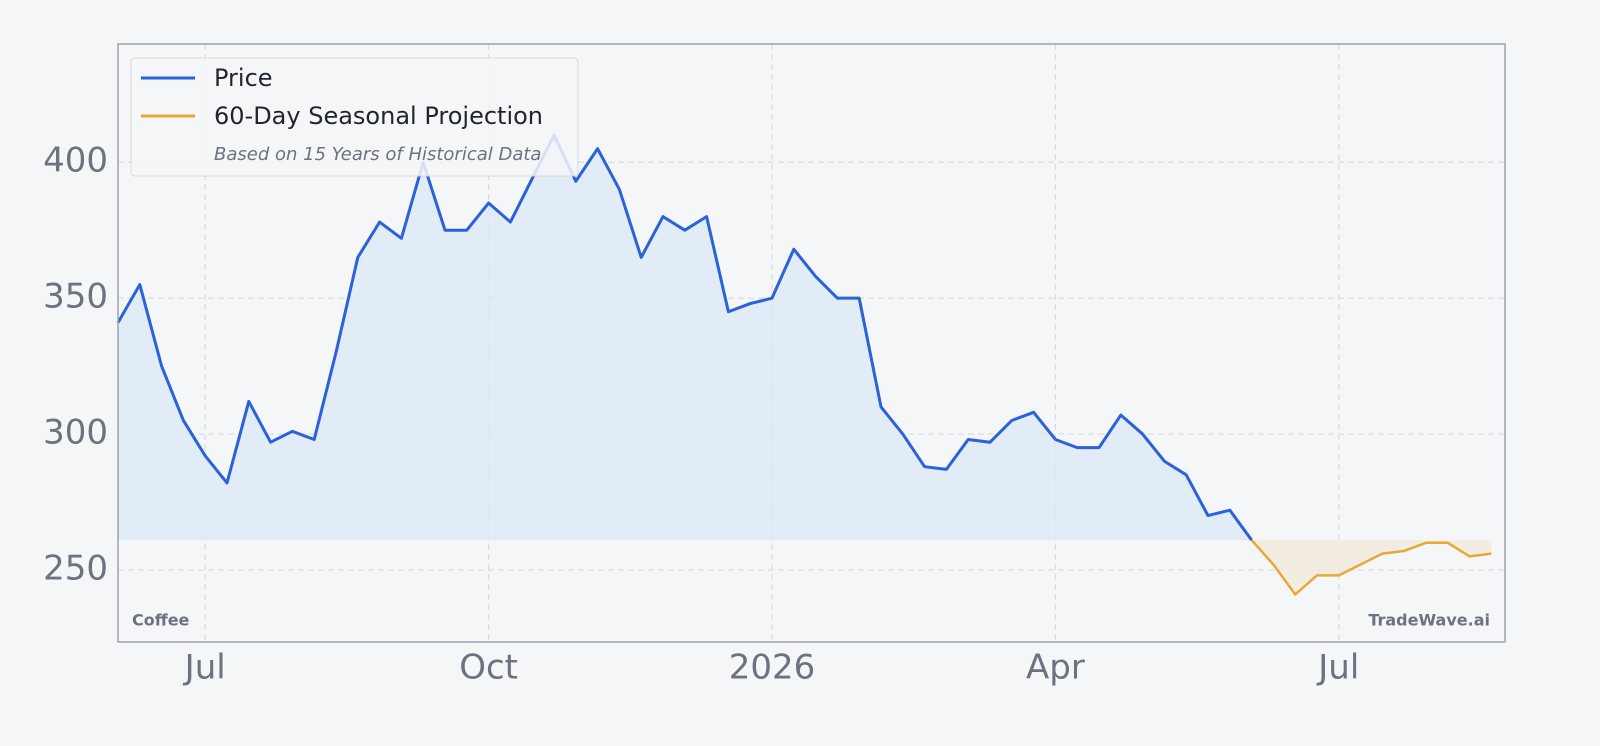  Describe the element at coordinates (243, 78) in the screenshot. I see `legend-label: Price` at that location.